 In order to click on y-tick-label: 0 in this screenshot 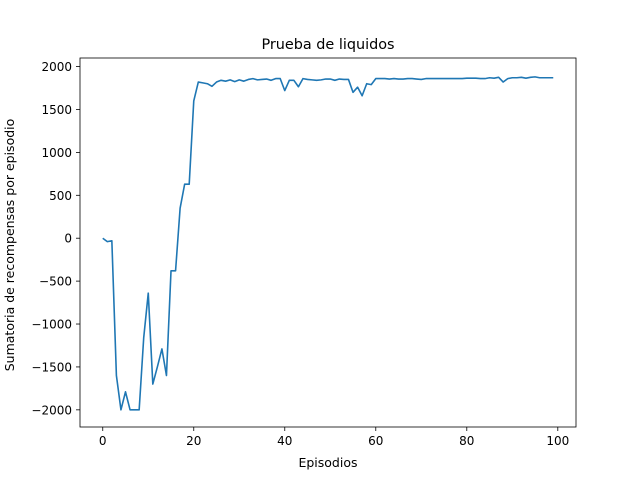, I will do `click(68, 239)`.